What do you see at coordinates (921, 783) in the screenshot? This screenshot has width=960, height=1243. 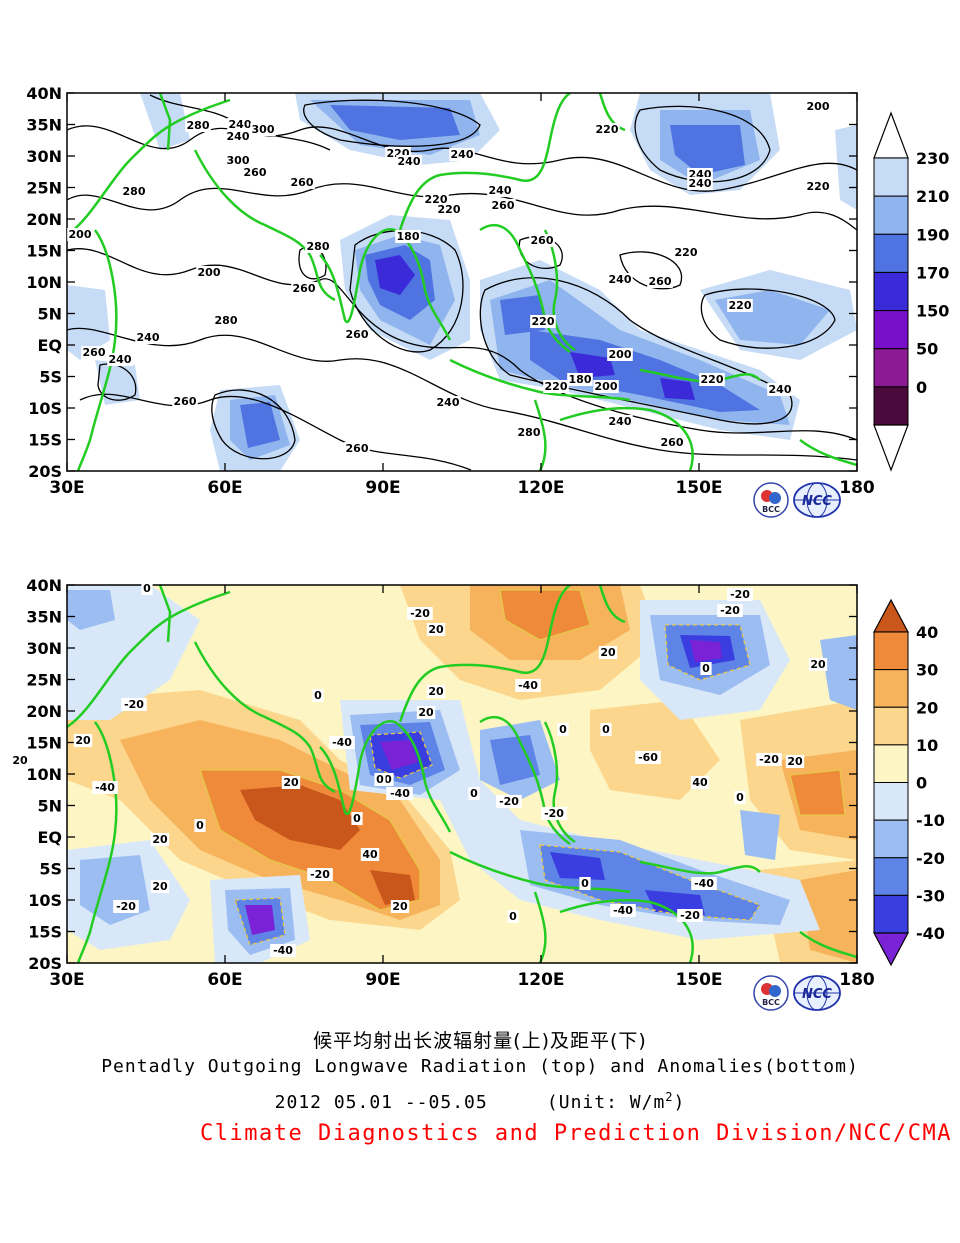 I see `colorbar-label: 0` at bounding box center [921, 783].